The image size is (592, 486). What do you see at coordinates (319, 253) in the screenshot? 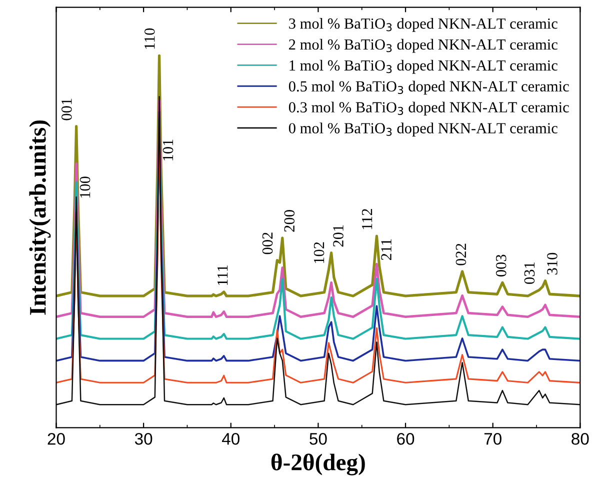
I see `annotation: 102` at bounding box center [319, 253].